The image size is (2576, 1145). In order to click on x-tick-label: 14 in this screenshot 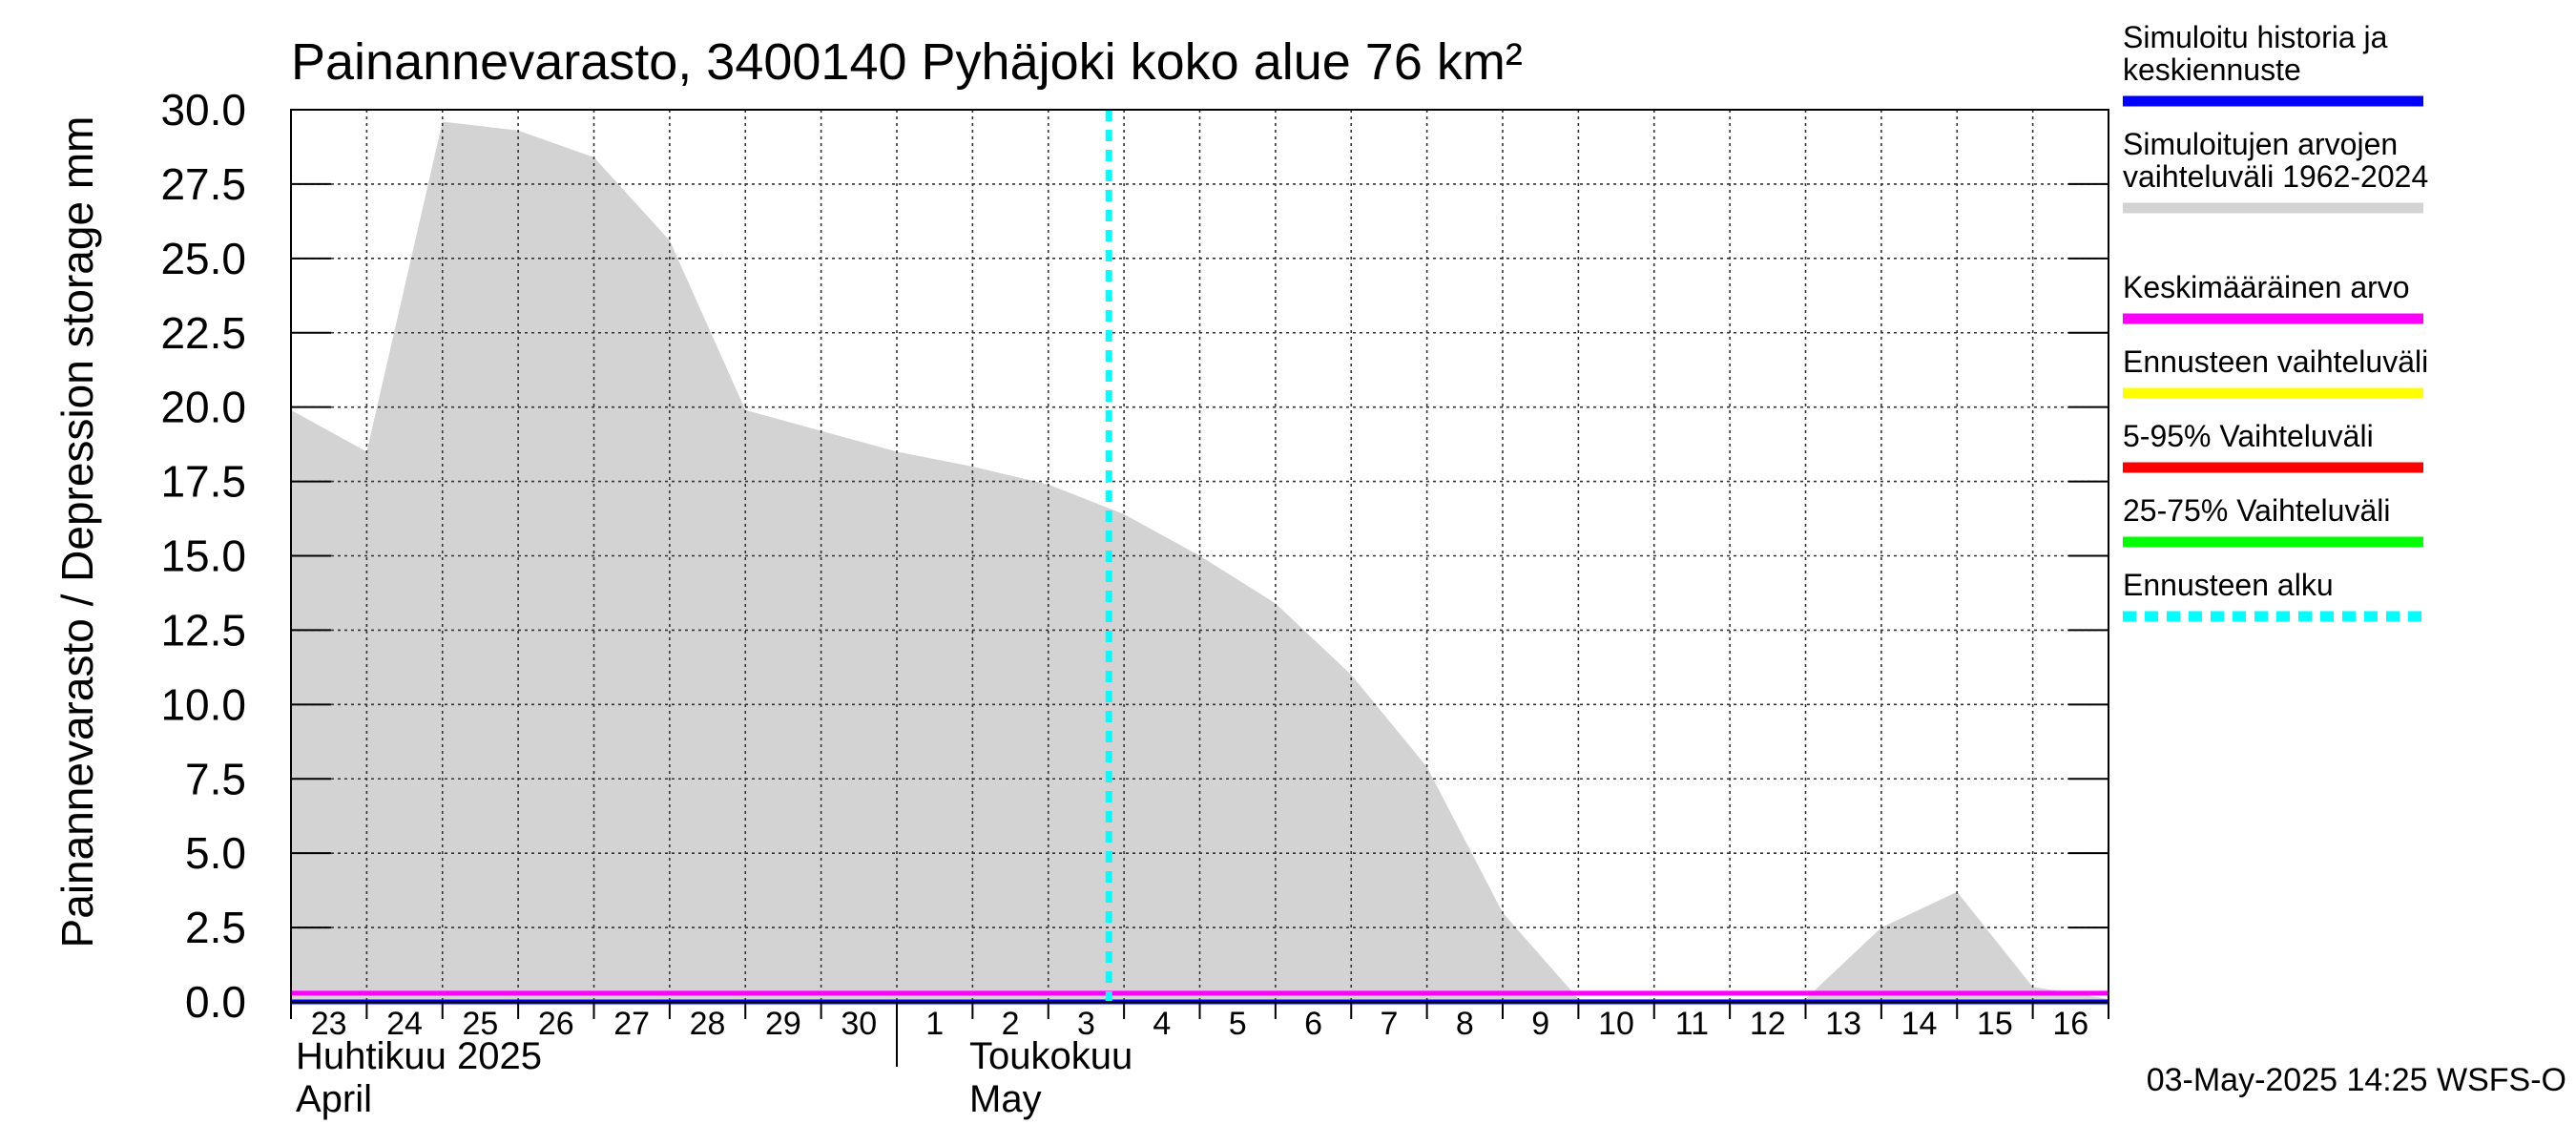, I will do `click(1919, 1024)`.